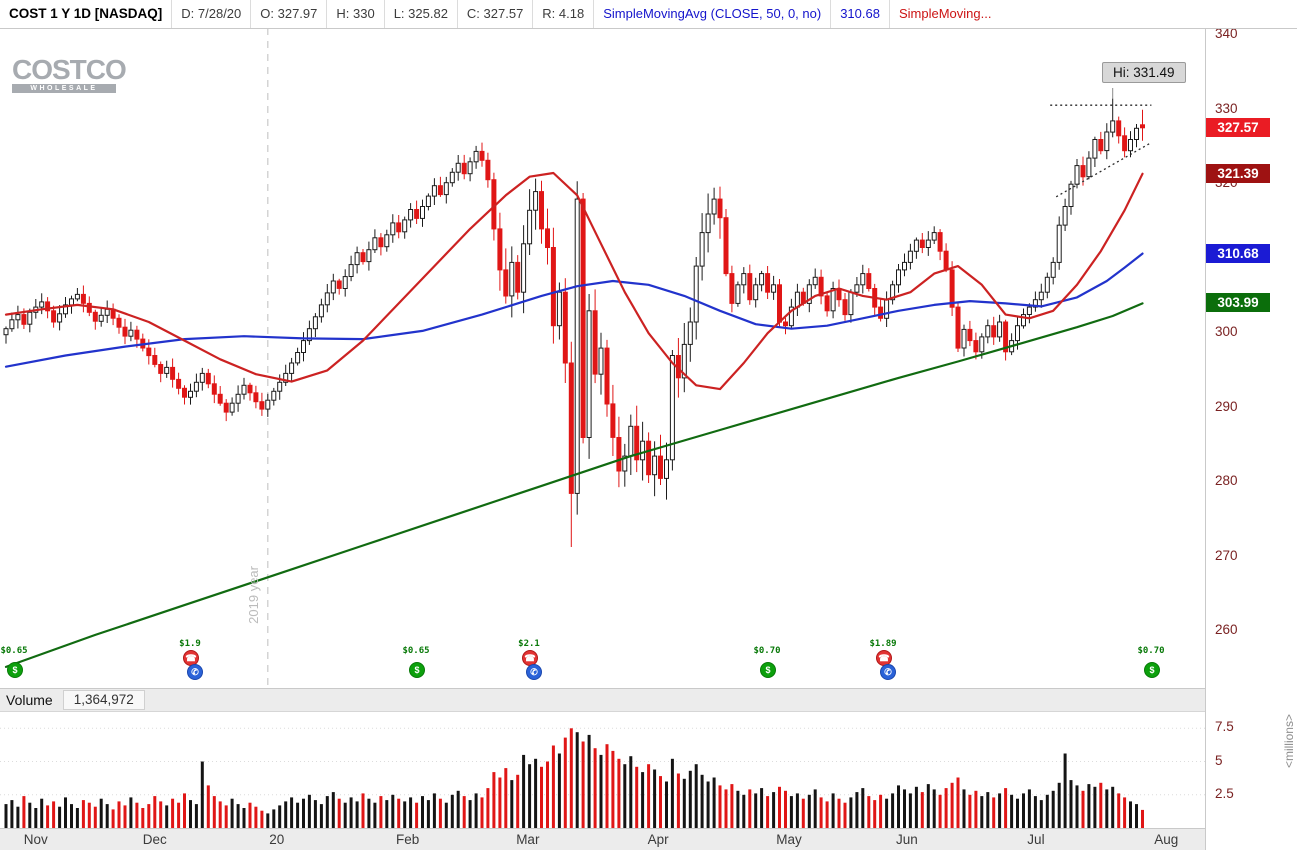 The width and height of the screenshot is (1297, 850). I want to click on price-level-badge: 321.39, so click(1238, 173).